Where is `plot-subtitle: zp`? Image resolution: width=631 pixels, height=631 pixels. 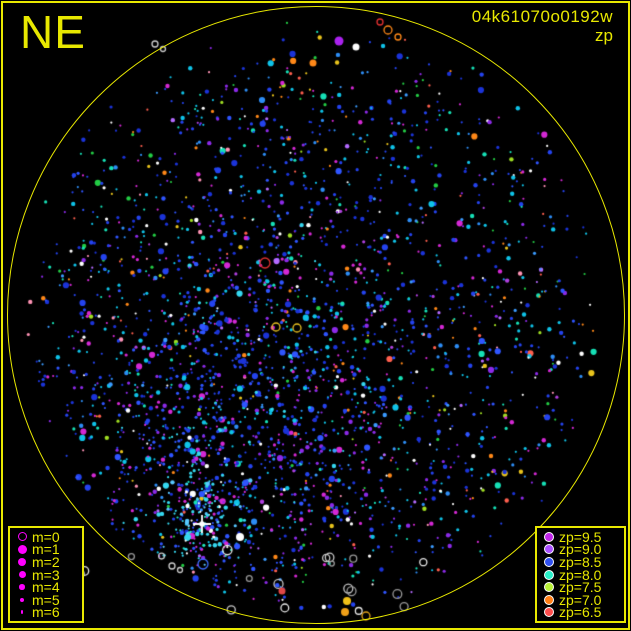 plot-subtitle: zp is located at coordinates (604, 35).